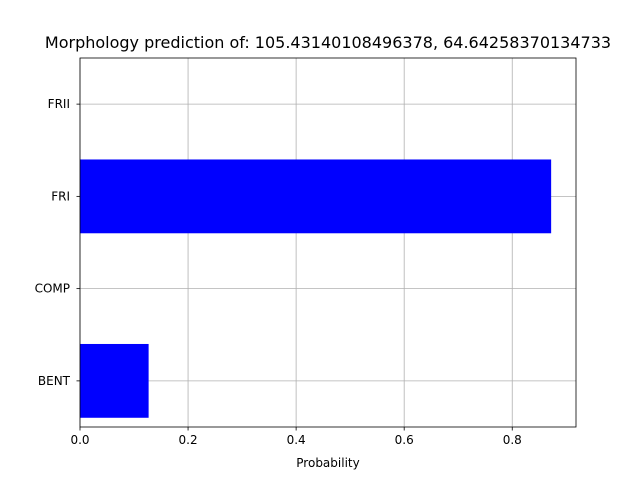 The width and height of the screenshot is (640, 480). Describe the element at coordinates (327, 463) in the screenshot. I see `x-axis-label: Probability` at that location.